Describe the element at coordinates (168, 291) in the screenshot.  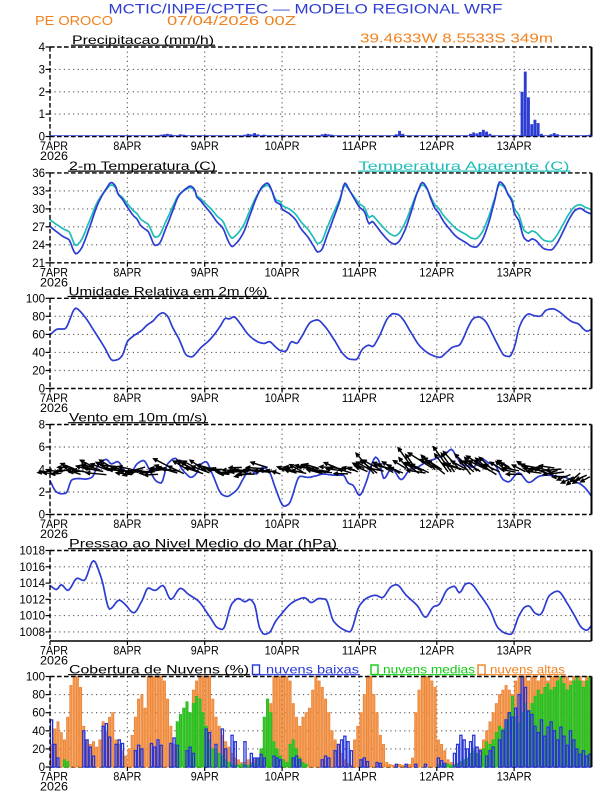
I see `svg-text: Umidade Relativa em 2m (%)` at that location.